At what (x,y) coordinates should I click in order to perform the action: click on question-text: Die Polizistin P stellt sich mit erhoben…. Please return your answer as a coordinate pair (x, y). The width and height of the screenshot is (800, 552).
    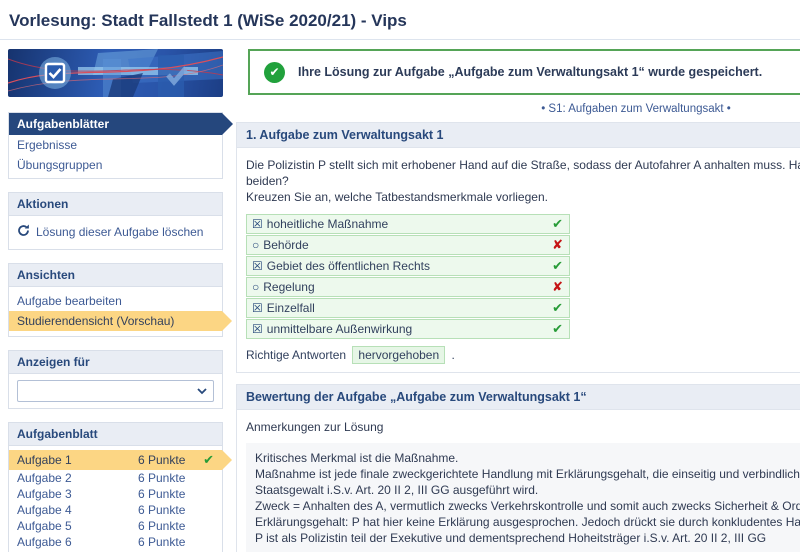
    Looking at the image, I should click on (523, 181).